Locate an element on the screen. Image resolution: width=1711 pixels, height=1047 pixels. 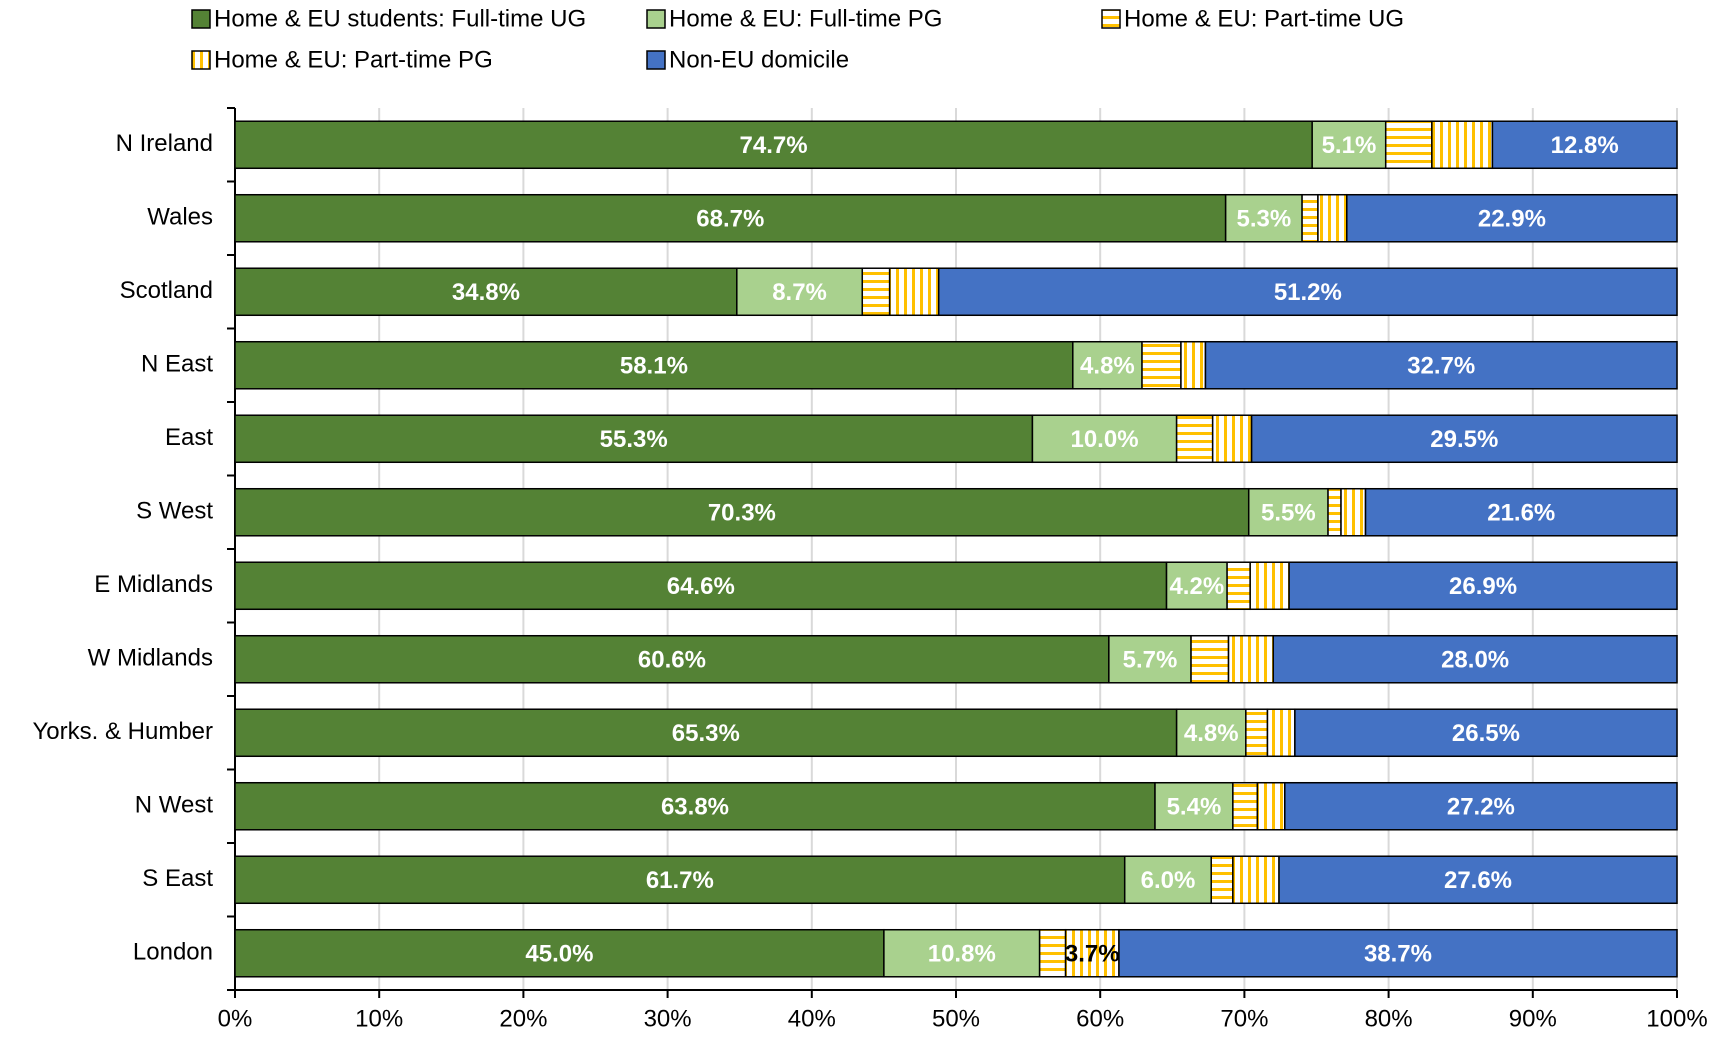
y-tick-label: E Midlands is located at coordinates (153, 584).